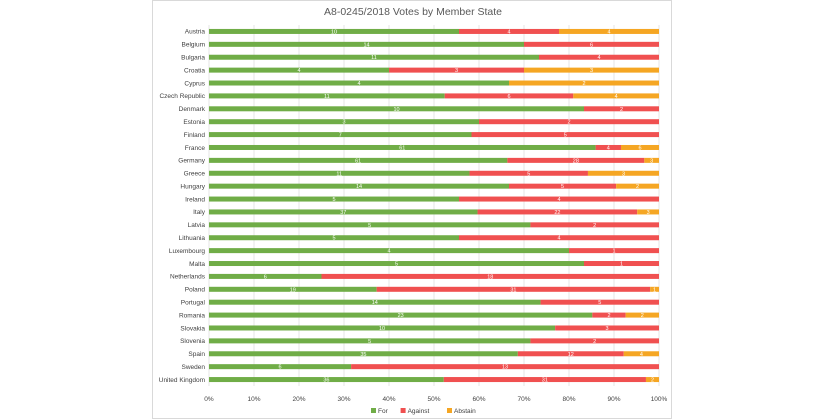  What do you see at coordinates (388, 399) in the screenshot?
I see `x-tick-label: 40%` at bounding box center [388, 399].